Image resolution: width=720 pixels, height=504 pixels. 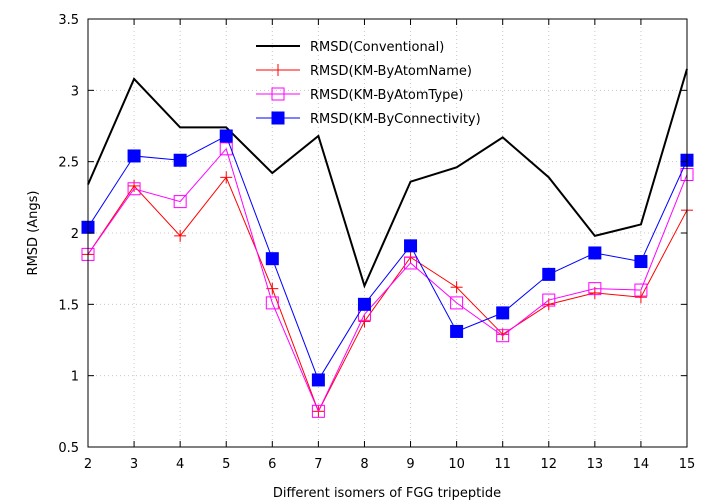 I want to click on x-tick-label: 11, so click(x=502, y=464).